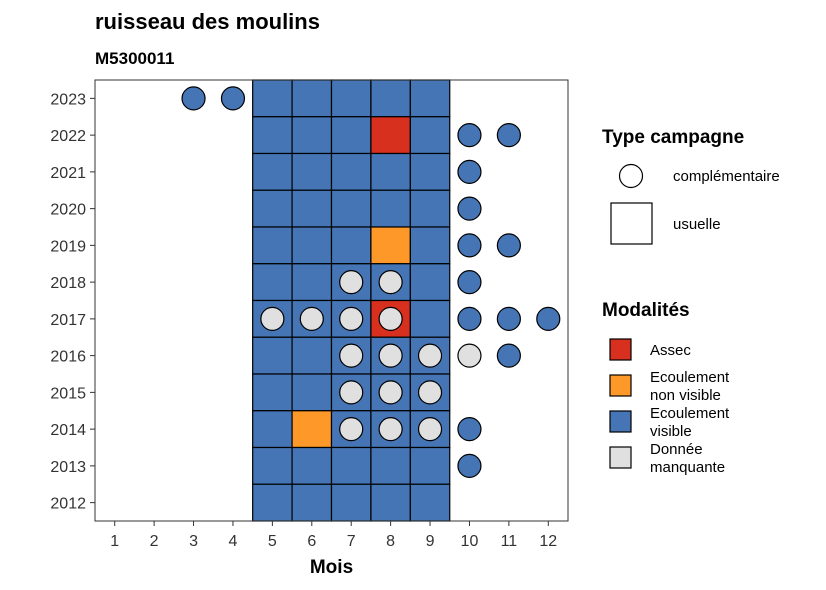  What do you see at coordinates (68, 246) in the screenshot?
I see `y-tick-label: 2019` at bounding box center [68, 246].